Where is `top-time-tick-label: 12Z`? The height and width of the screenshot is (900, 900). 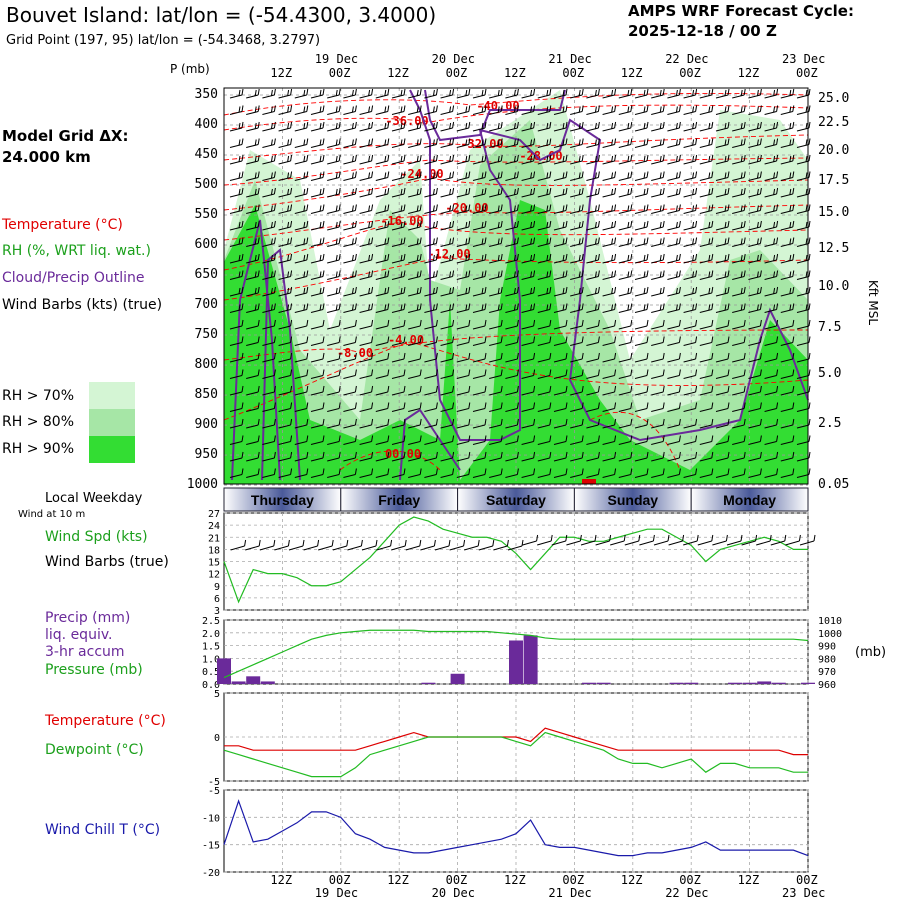 top-time-tick-label: 12Z is located at coordinates (515, 73).